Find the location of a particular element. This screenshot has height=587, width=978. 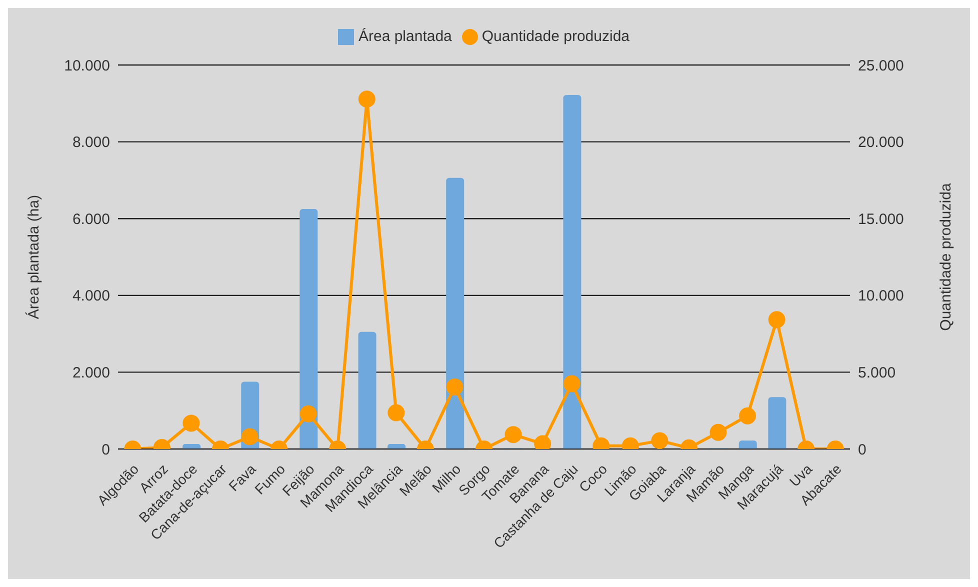

y2-tick-label: 25.000 is located at coordinates (881, 65).